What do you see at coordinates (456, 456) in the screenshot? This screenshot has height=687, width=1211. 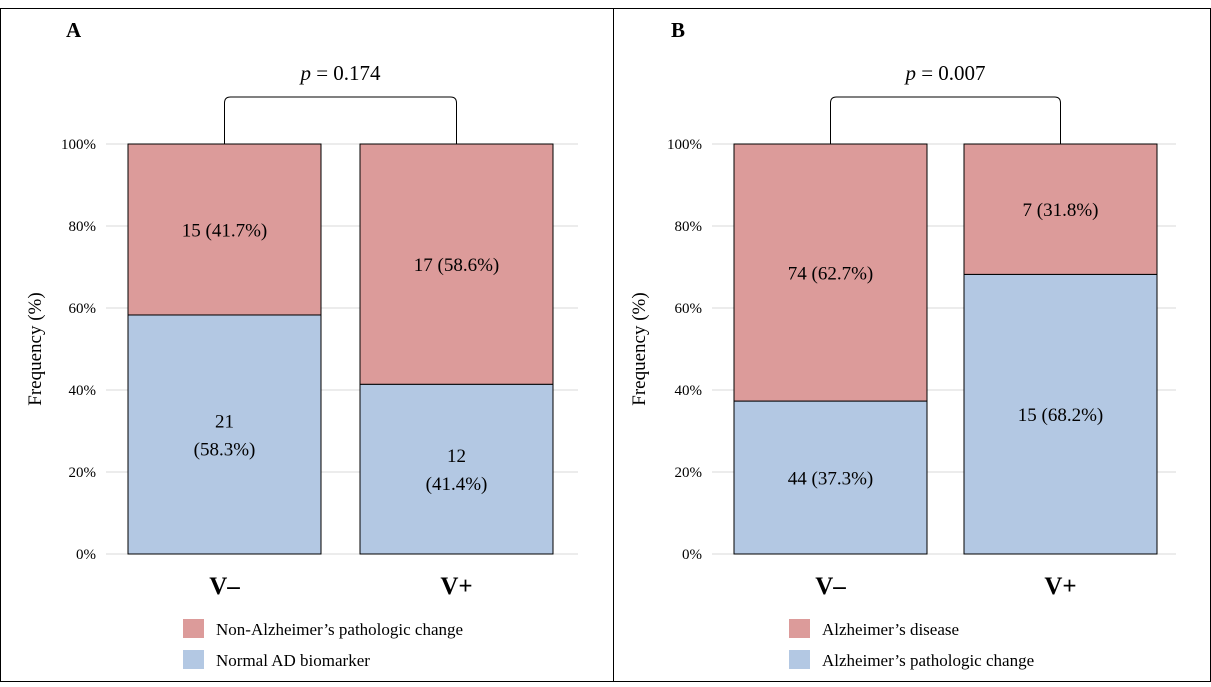 I see `data-label: 12` at bounding box center [456, 456].